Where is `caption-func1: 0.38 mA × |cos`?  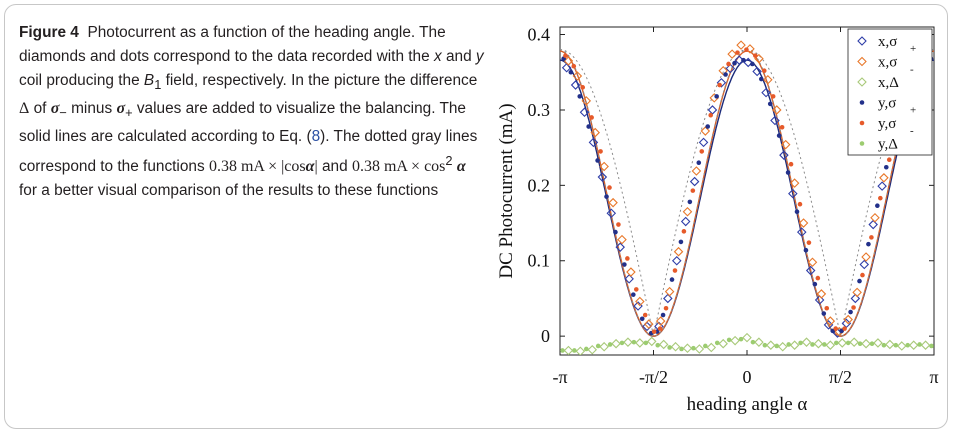
caption-func1: 0.38 mA × |cos is located at coordinates (257, 167).